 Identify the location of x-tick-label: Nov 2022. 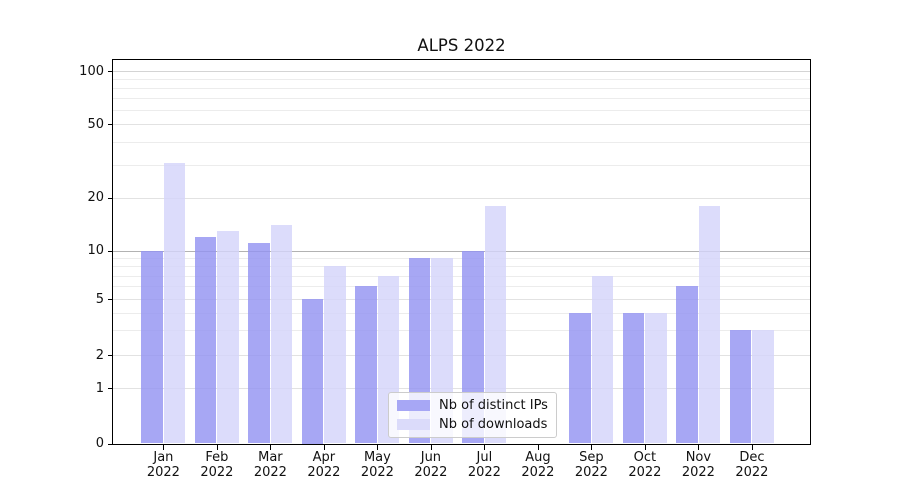
(698, 465).